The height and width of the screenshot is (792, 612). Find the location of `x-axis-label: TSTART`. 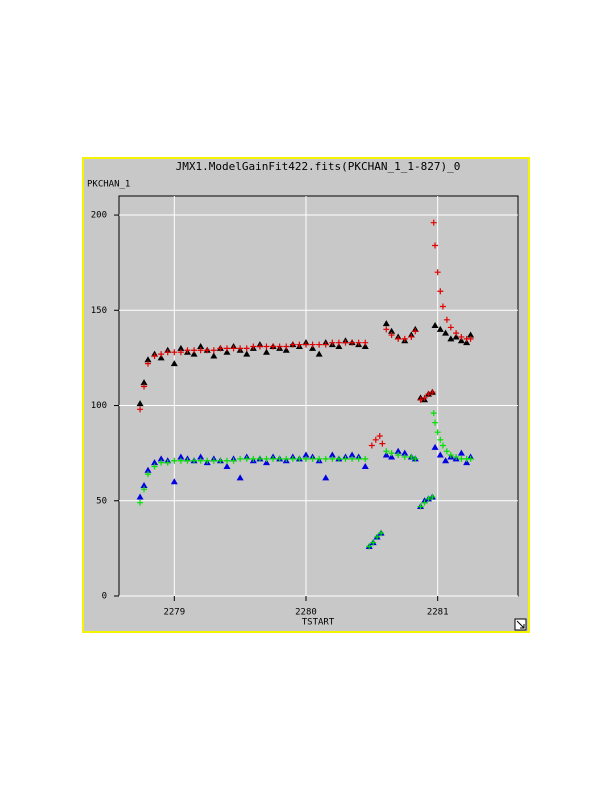

x-axis-label: TSTART is located at coordinates (318, 623).